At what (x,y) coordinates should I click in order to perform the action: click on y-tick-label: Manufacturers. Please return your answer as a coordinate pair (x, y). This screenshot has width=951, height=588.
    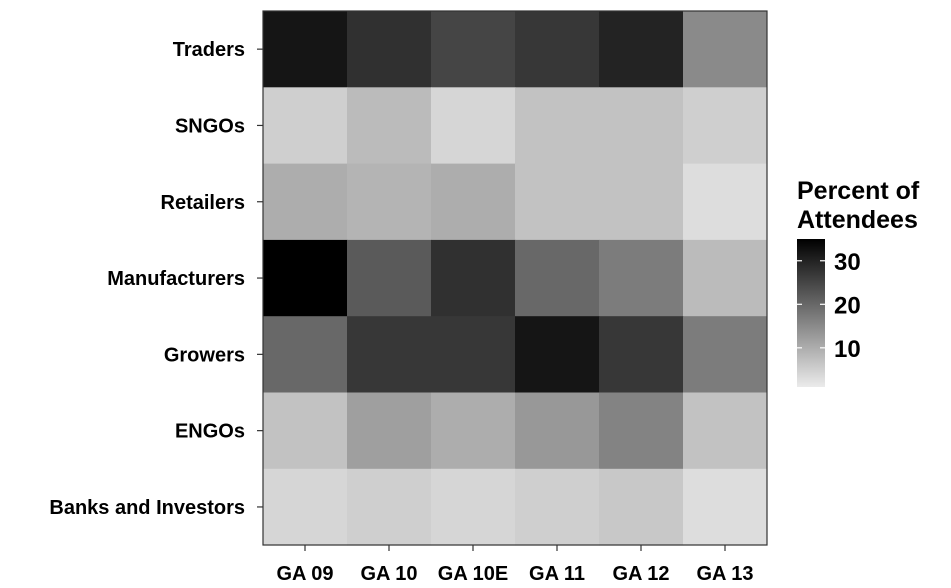
    Looking at the image, I should click on (176, 279).